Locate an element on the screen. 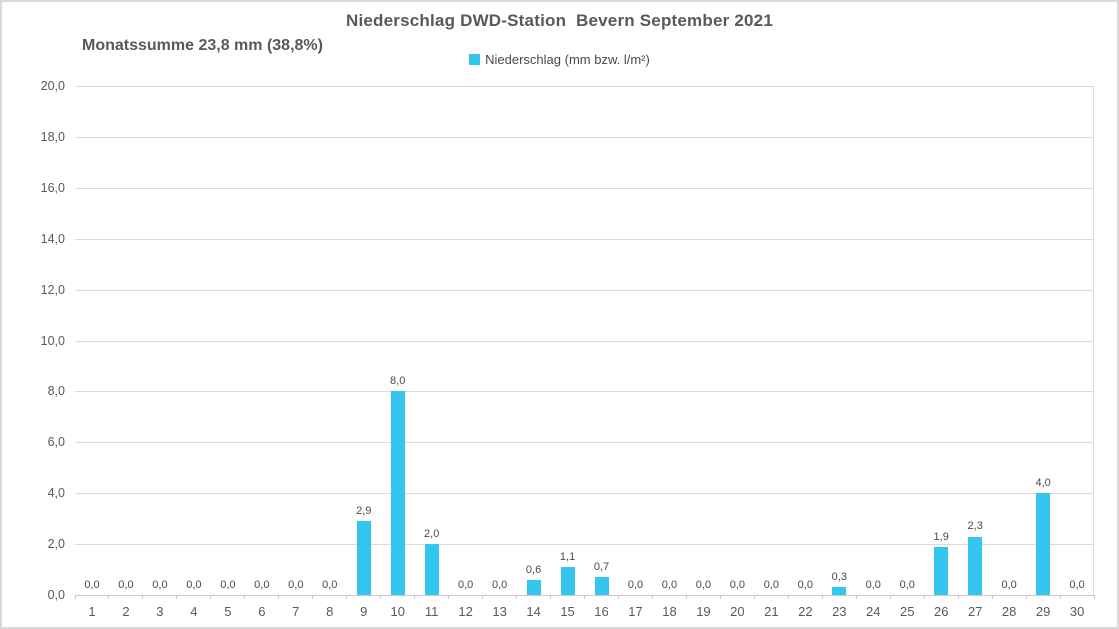  bar-value-label: 4,0 is located at coordinates (1043, 483).